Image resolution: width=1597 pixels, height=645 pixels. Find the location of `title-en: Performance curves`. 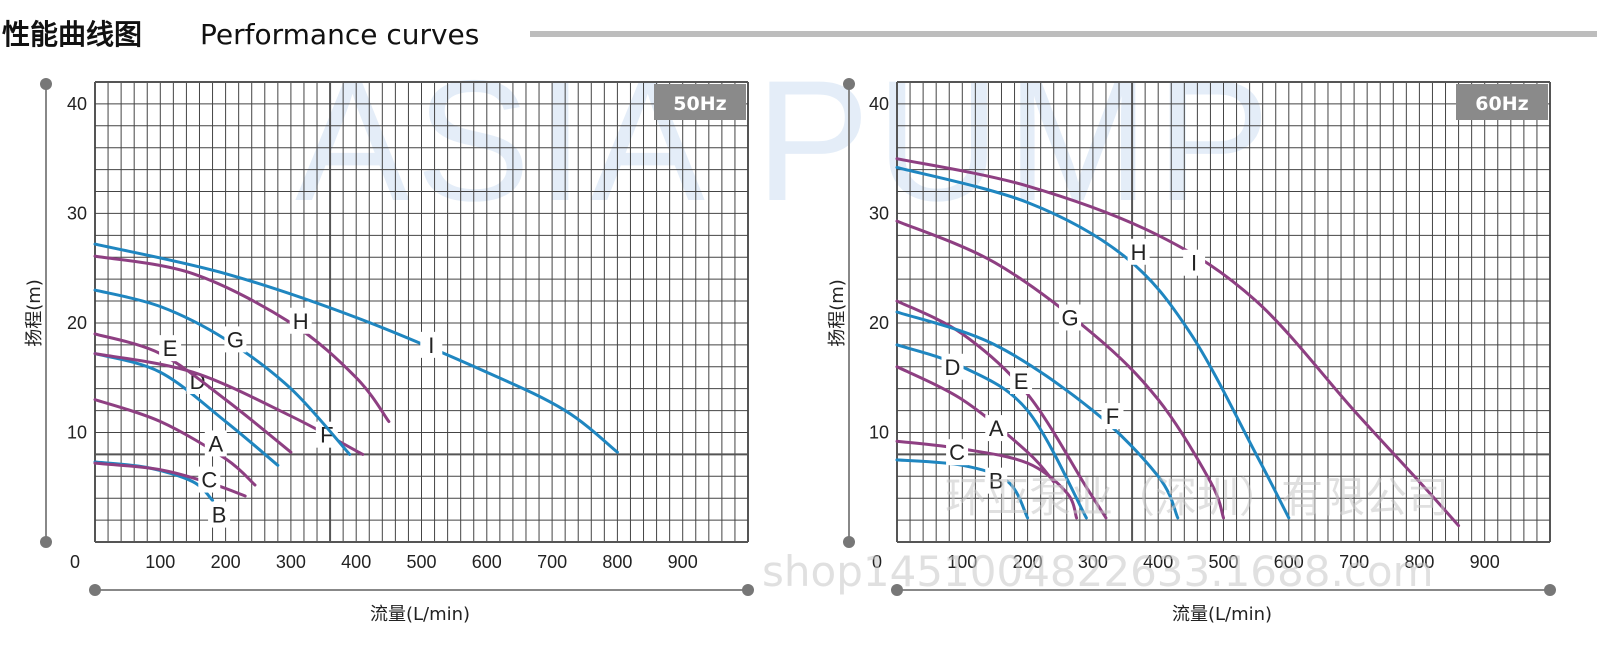

title-en: Performance curves is located at coordinates (339, 34).